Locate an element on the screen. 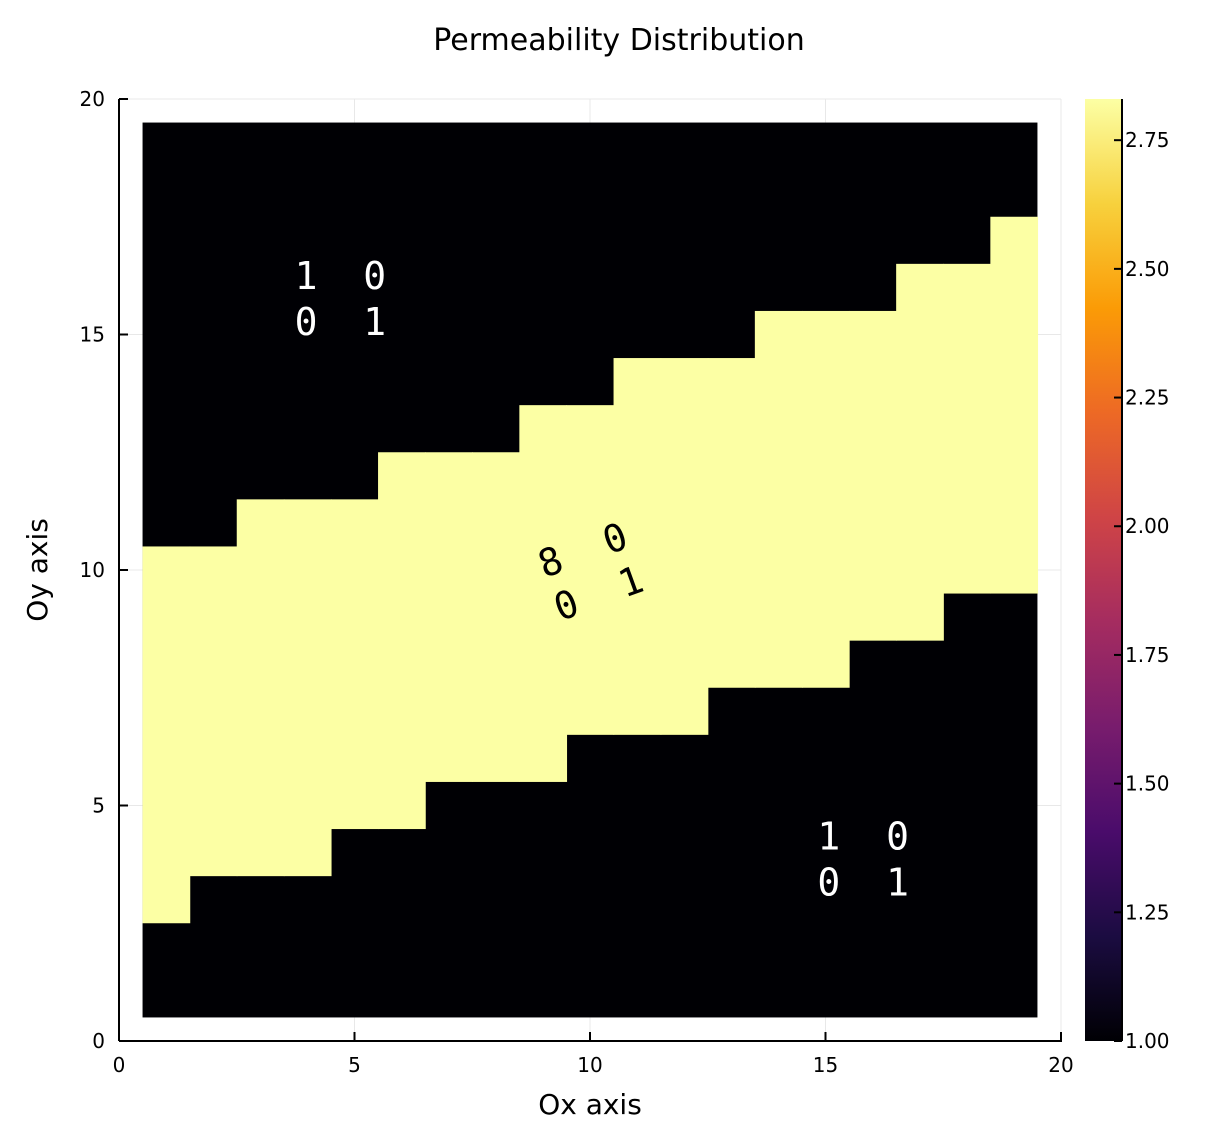 The width and height of the screenshot is (1222, 1146). colorbar-tick-label: 1.00 is located at coordinates (1147, 1041).